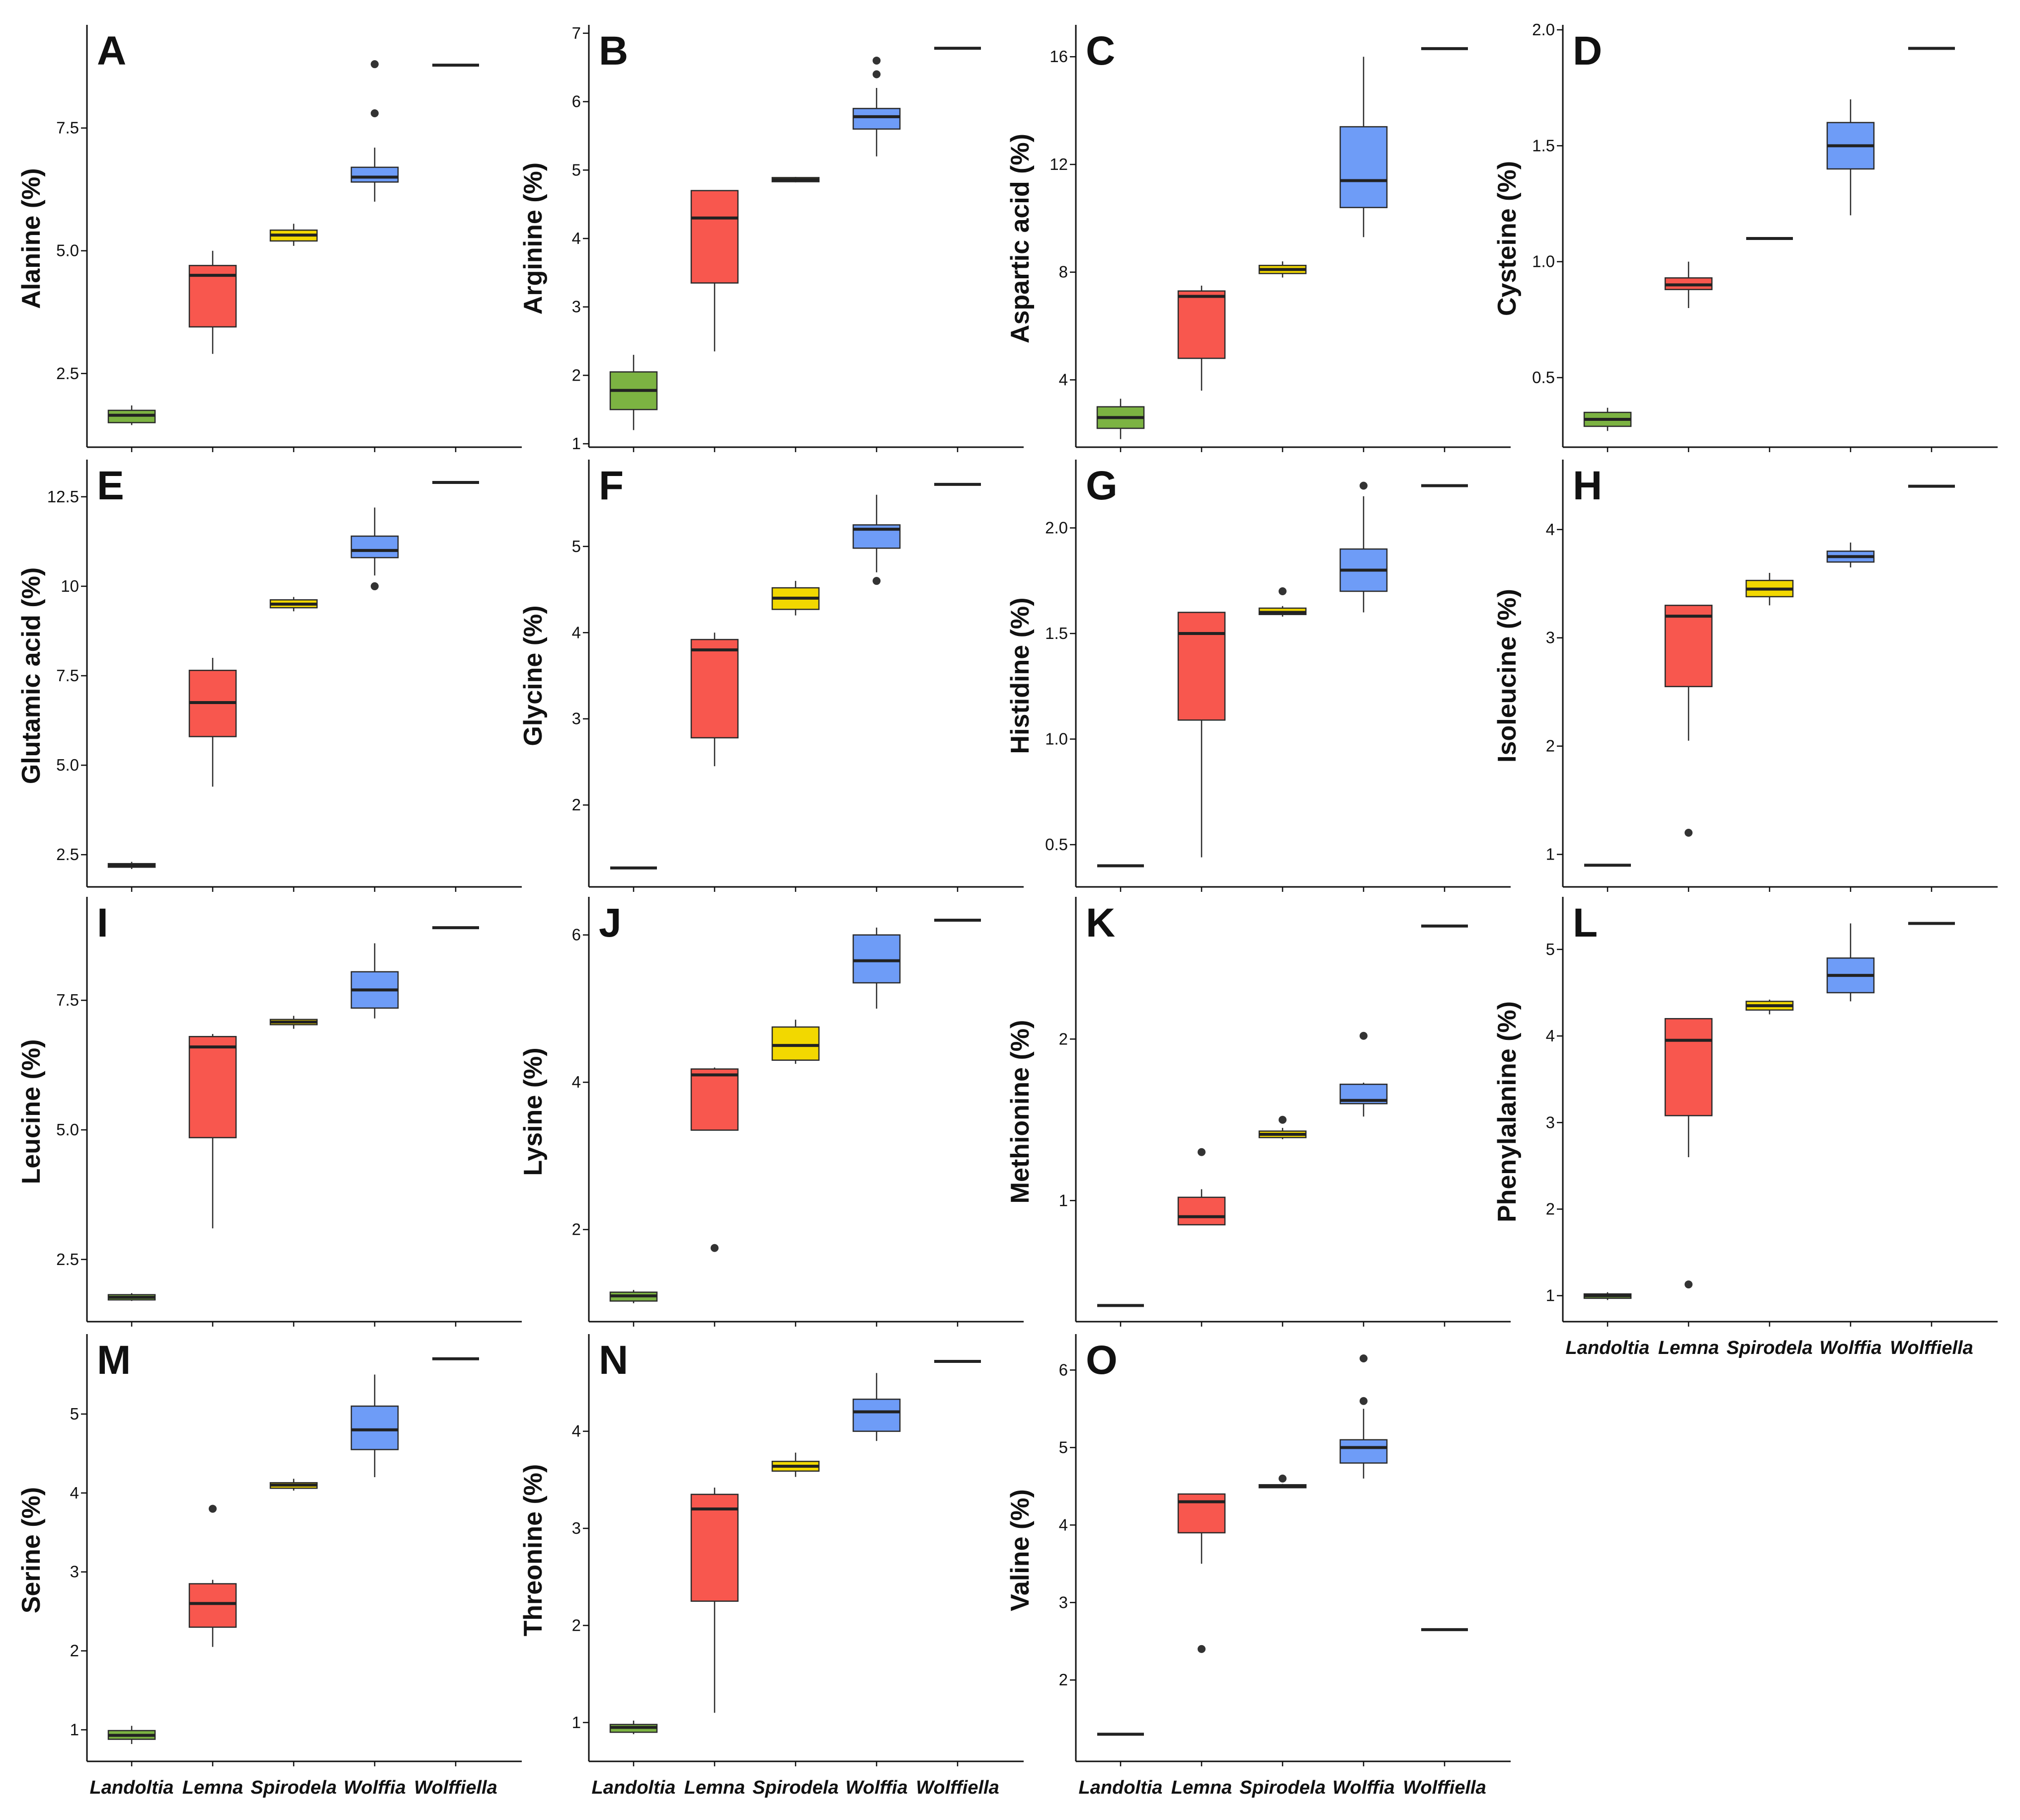 This screenshot has width=2020, height=1820. I want to click on x-tick-label: Wolffia, so click(374, 1787).